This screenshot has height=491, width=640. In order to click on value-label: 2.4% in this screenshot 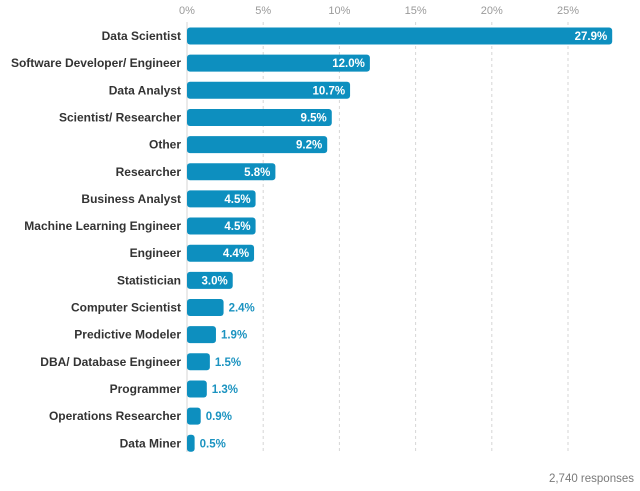, I will do `click(242, 309)`.